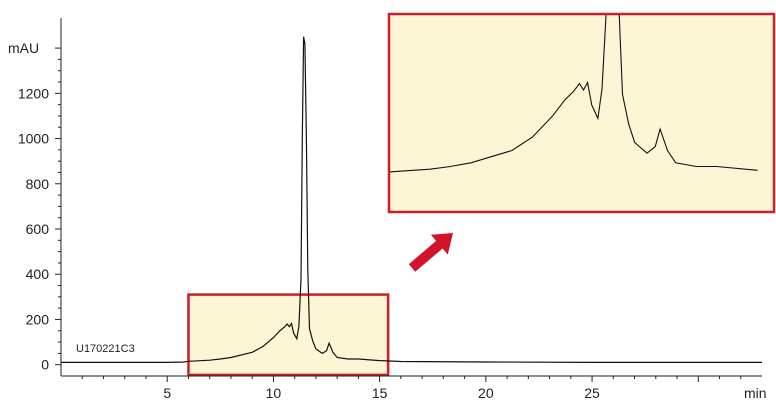 The height and width of the screenshot is (405, 776). What do you see at coordinates (592, 393) in the screenshot?
I see `x-tick-label: 25` at bounding box center [592, 393].